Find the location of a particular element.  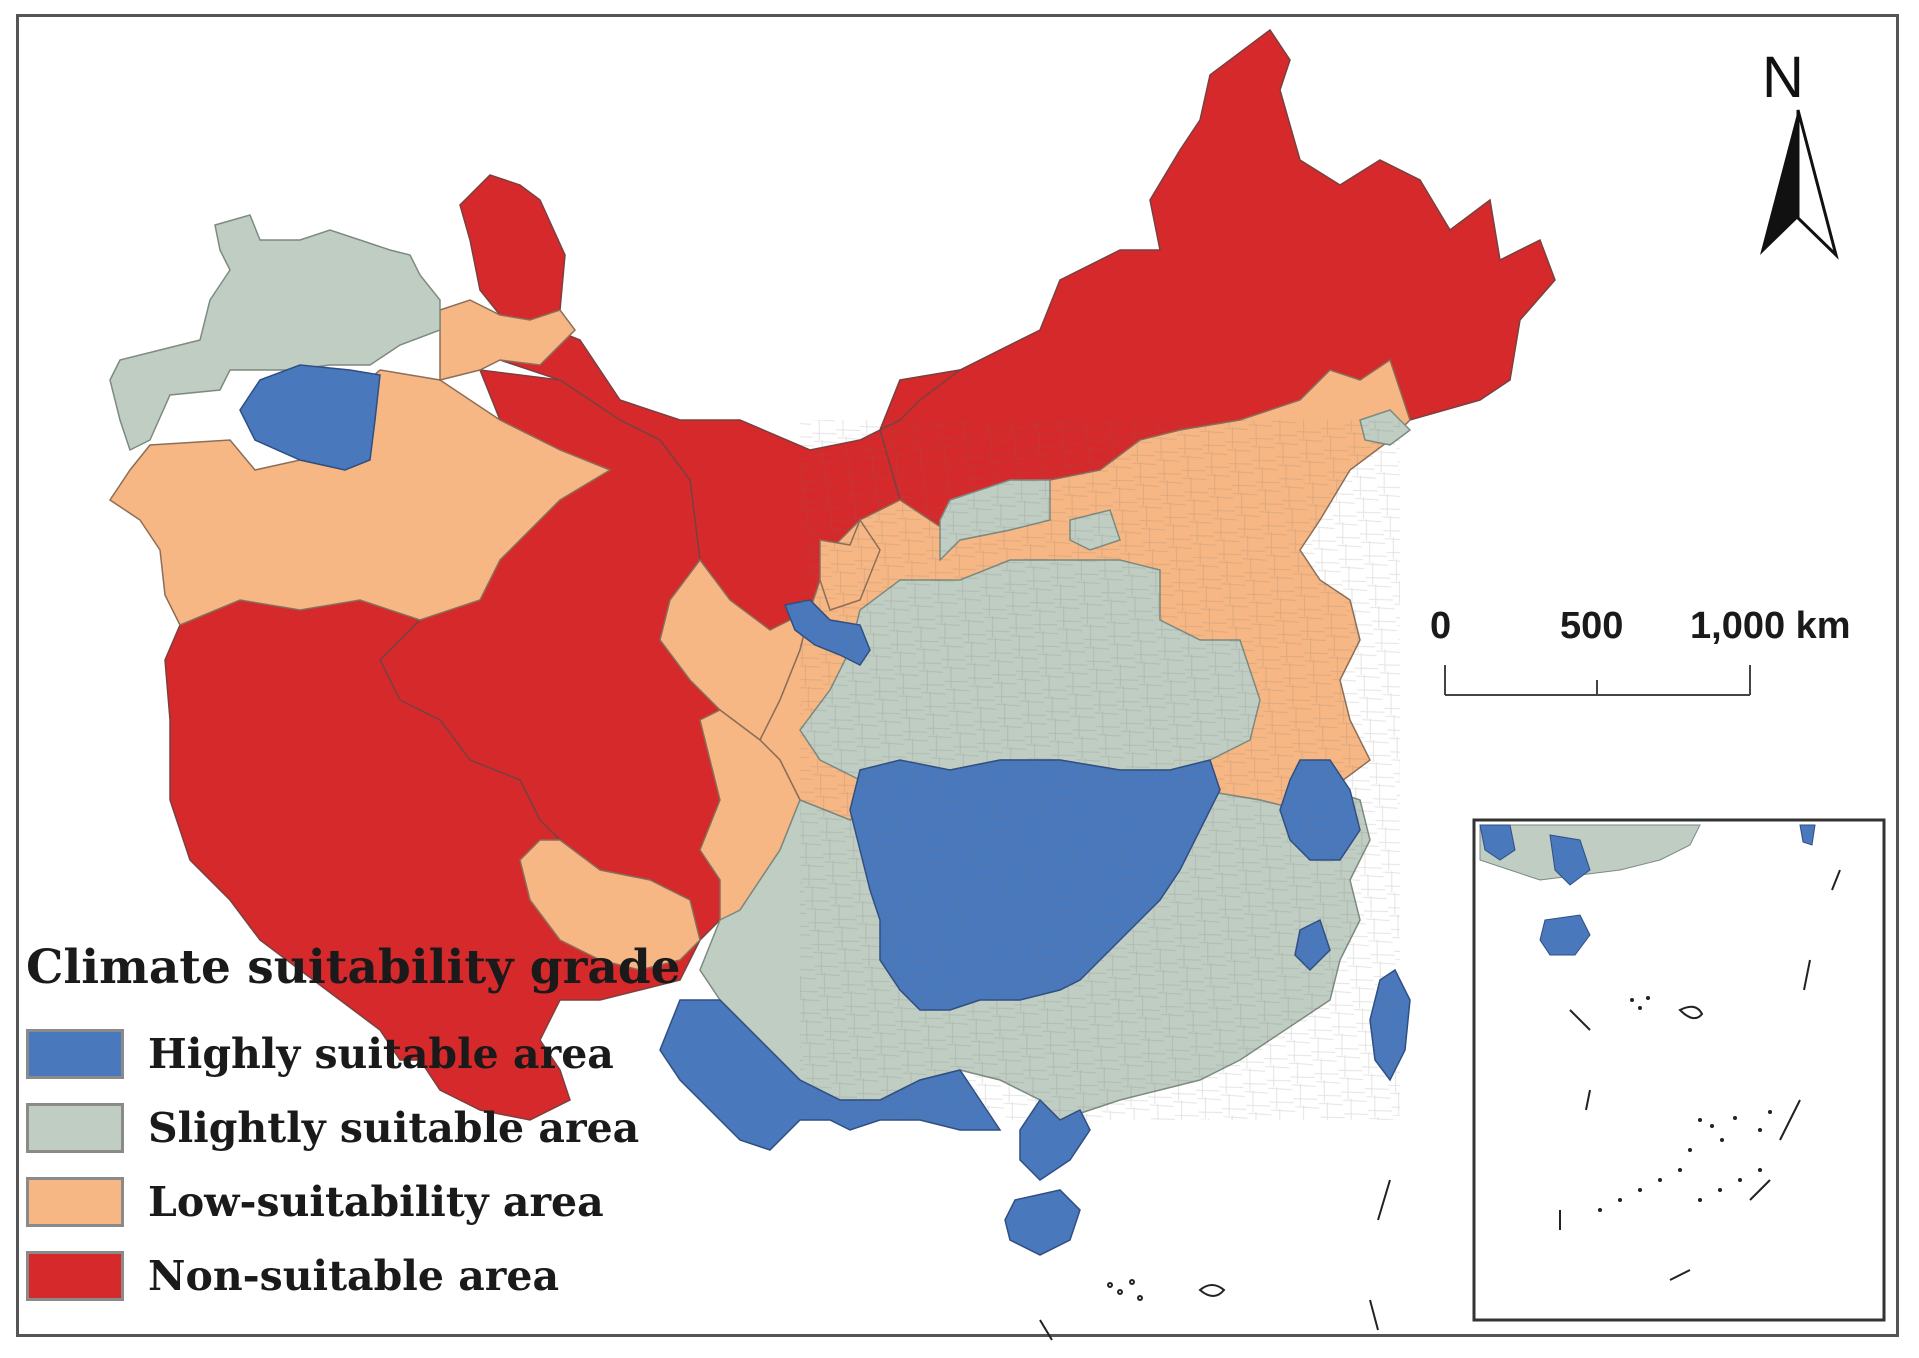

legend-swatch-highly-suitable is located at coordinates (75, 1054).